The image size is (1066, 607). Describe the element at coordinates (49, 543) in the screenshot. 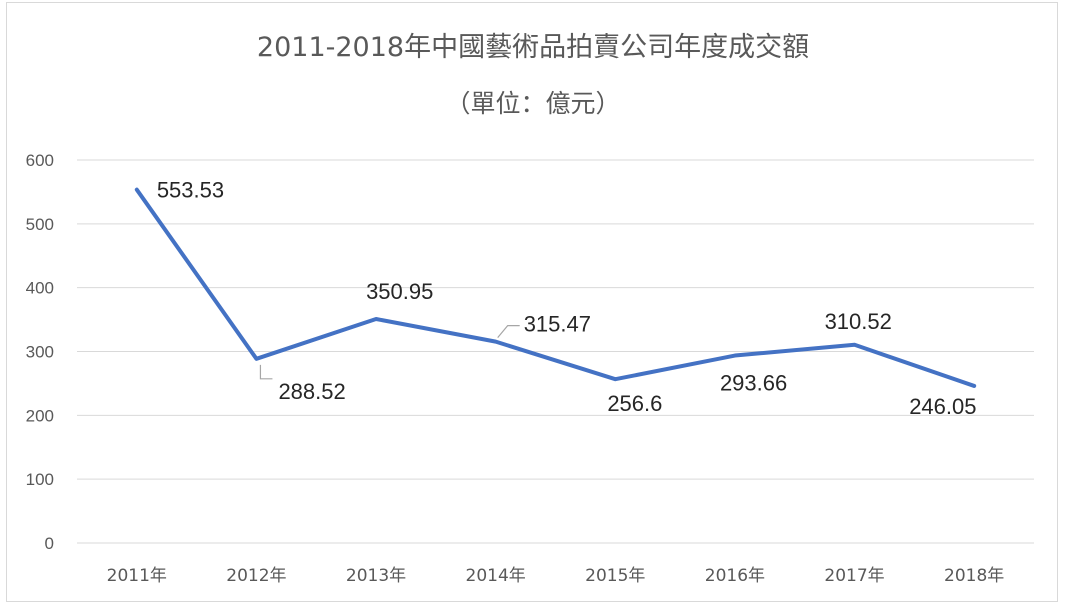

I see `y-tick-label: 0` at that location.